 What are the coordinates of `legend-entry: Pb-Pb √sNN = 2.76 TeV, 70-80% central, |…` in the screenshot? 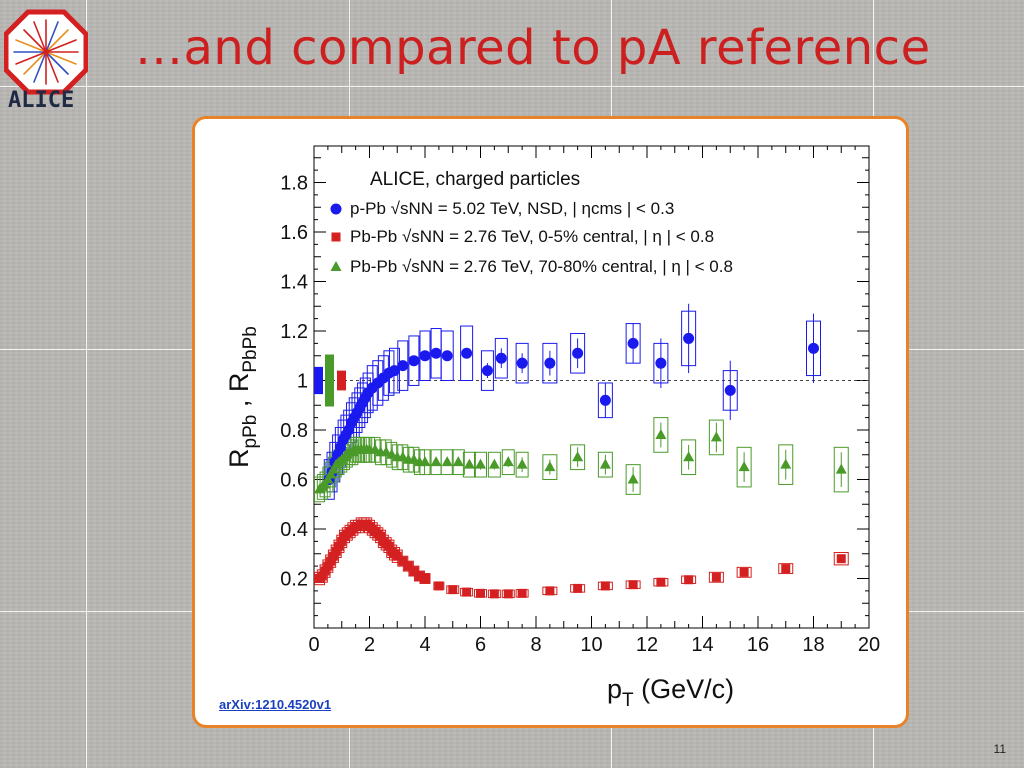 It's located at (541, 266).